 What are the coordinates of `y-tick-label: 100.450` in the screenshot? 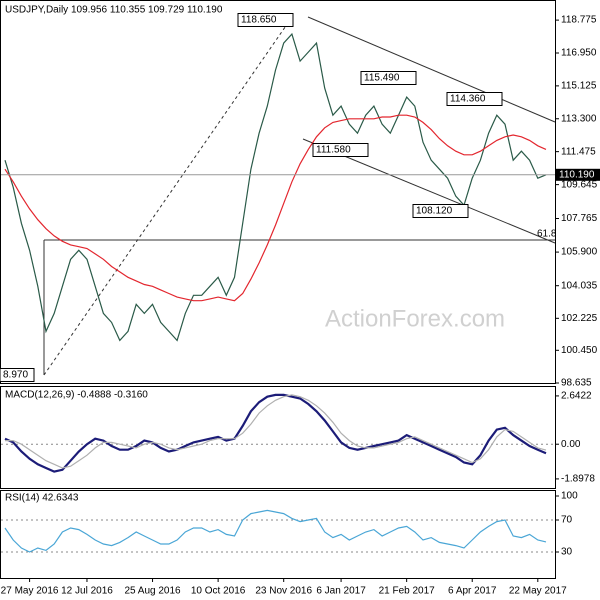 It's located at (579, 350).